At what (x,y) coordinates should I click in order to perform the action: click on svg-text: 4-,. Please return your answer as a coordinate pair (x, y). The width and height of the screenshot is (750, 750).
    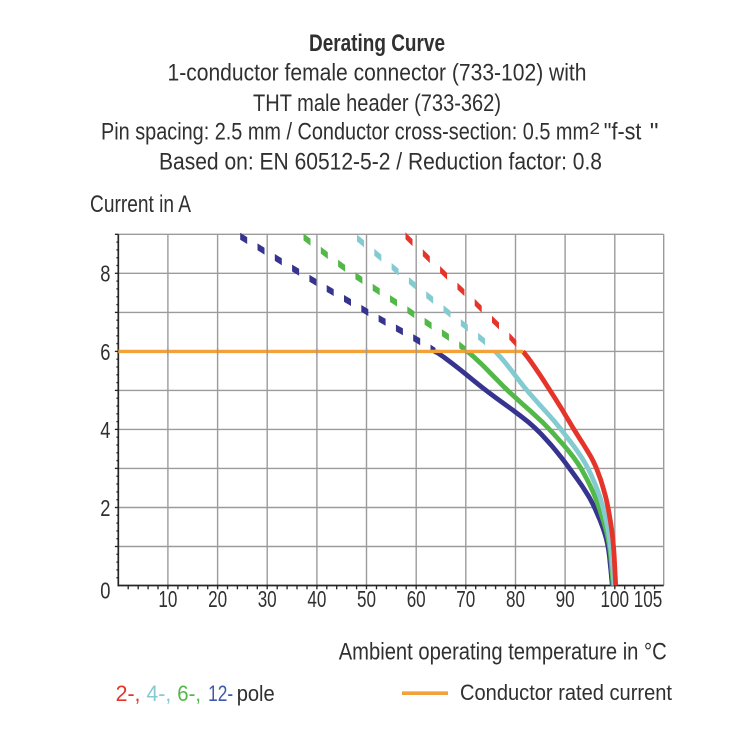
    Looking at the image, I should click on (158, 693).